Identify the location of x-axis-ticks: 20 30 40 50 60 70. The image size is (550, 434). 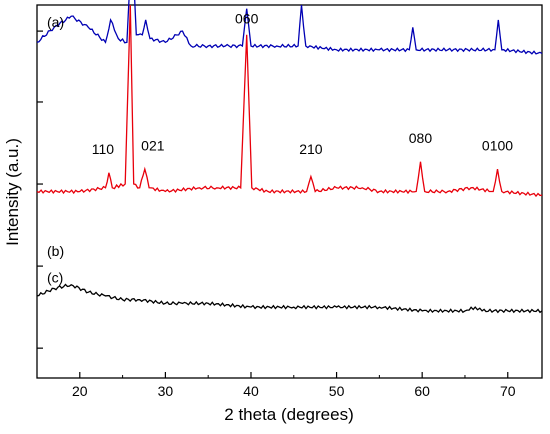
(276, 385).